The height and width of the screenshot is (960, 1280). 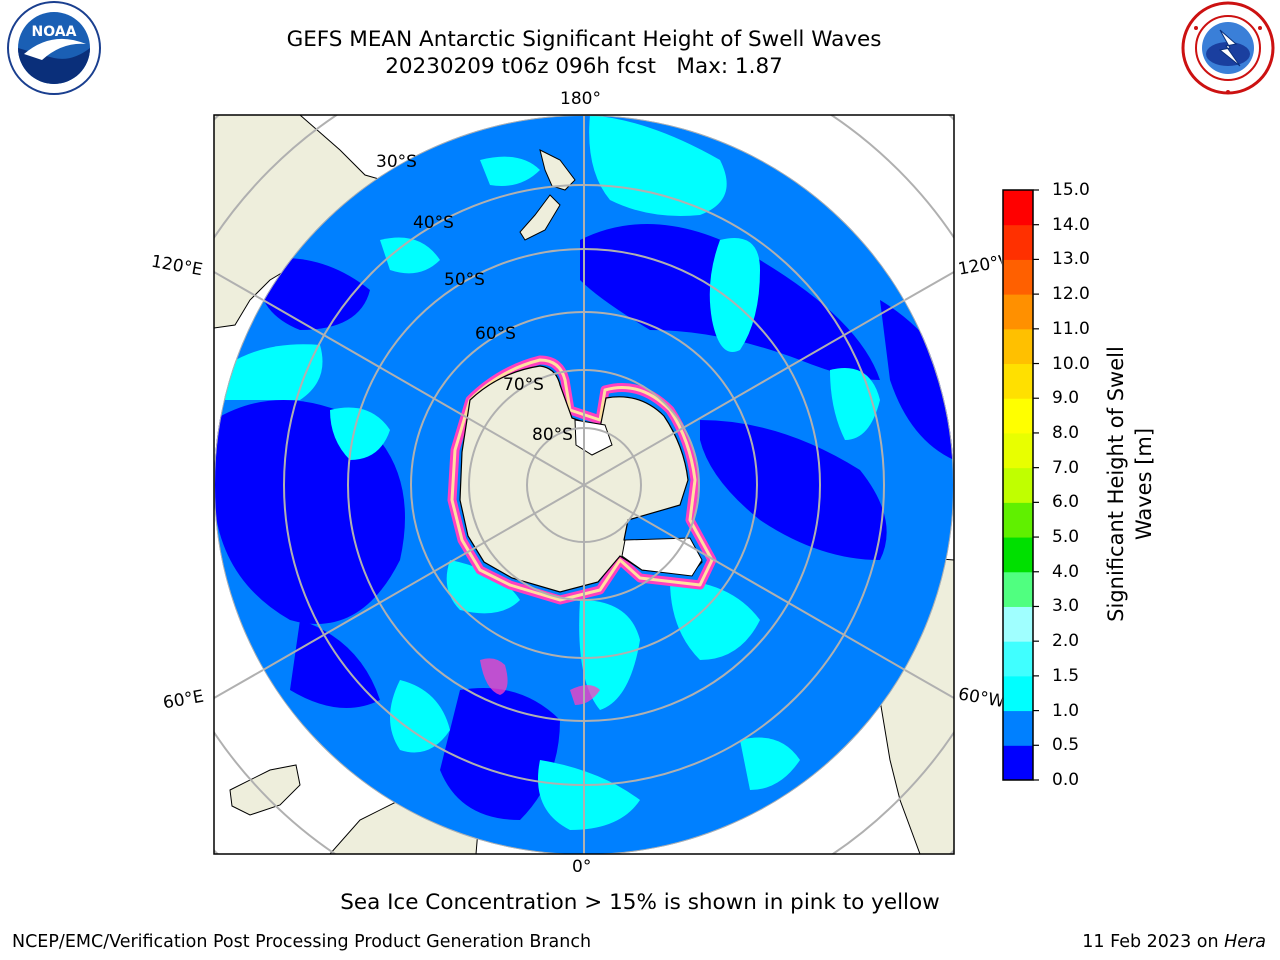 What do you see at coordinates (1066, 641) in the screenshot?
I see `colorbar-tick-label: 2.0` at bounding box center [1066, 641].